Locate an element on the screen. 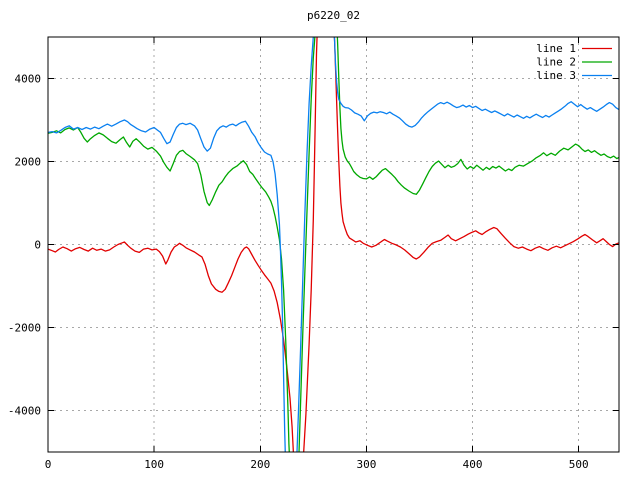 The image size is (640, 484). x-tick-label: 100 is located at coordinates (154, 464).